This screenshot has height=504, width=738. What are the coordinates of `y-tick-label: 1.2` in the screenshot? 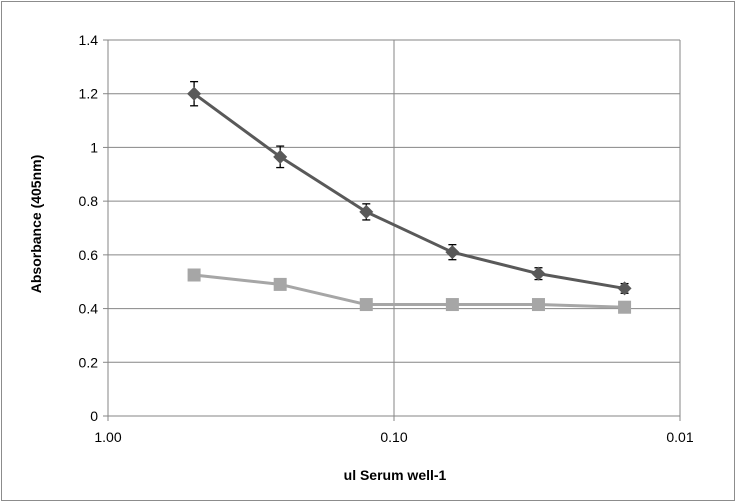 It's located at (89, 94).